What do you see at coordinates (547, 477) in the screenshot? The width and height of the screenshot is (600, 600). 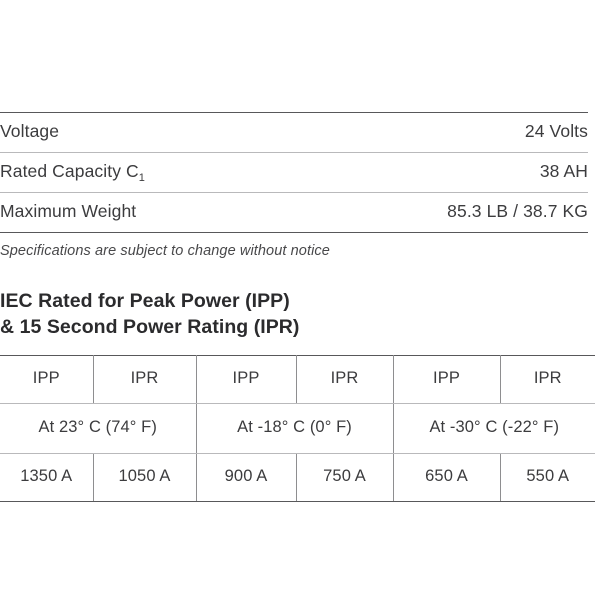 I see `iec-value-ipr-3: 550 A` at bounding box center [547, 477].